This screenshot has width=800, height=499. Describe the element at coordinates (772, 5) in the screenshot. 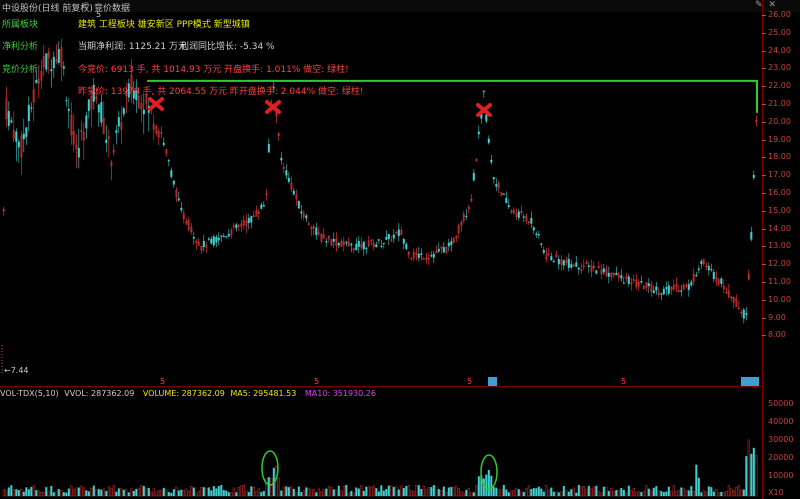

I see `close-icon: ✕` at that location.